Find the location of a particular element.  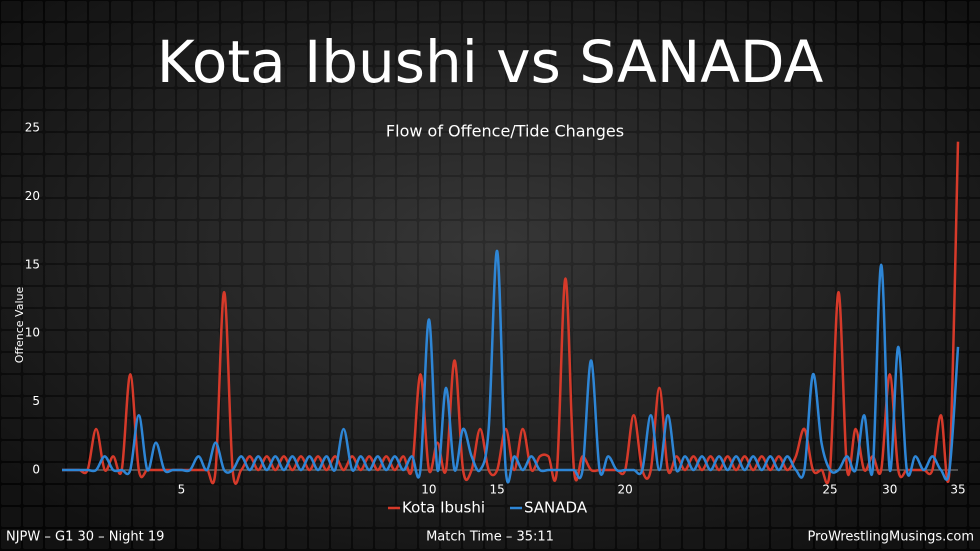

legend-label: Kota Ibushi is located at coordinates (443, 508).